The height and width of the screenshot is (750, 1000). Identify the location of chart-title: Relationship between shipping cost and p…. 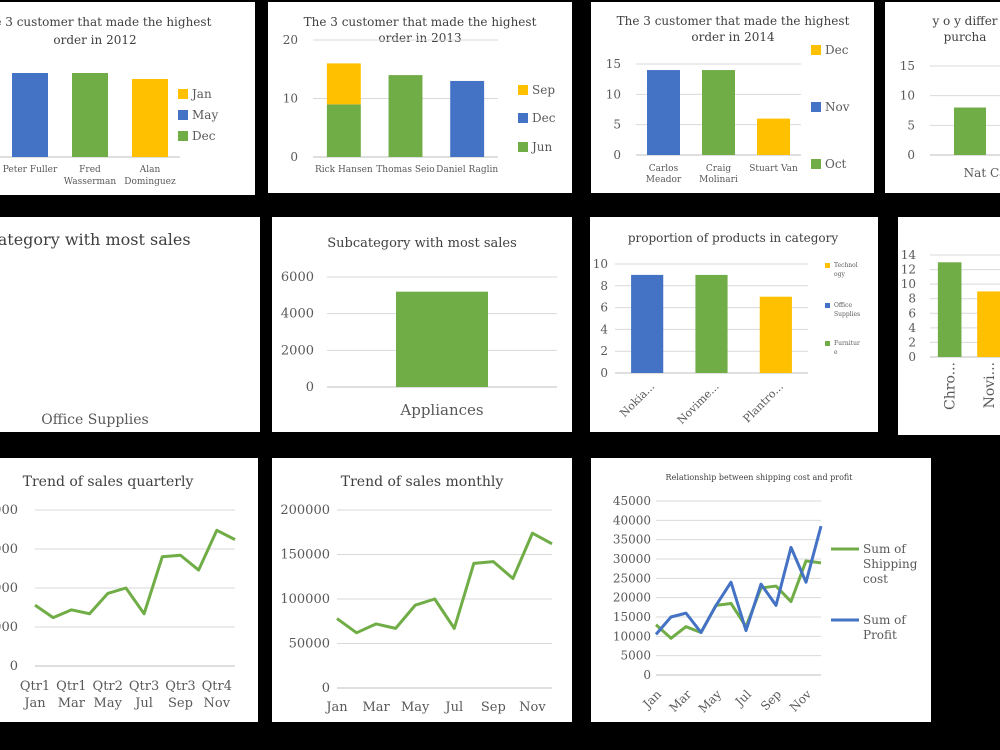
(760, 477).